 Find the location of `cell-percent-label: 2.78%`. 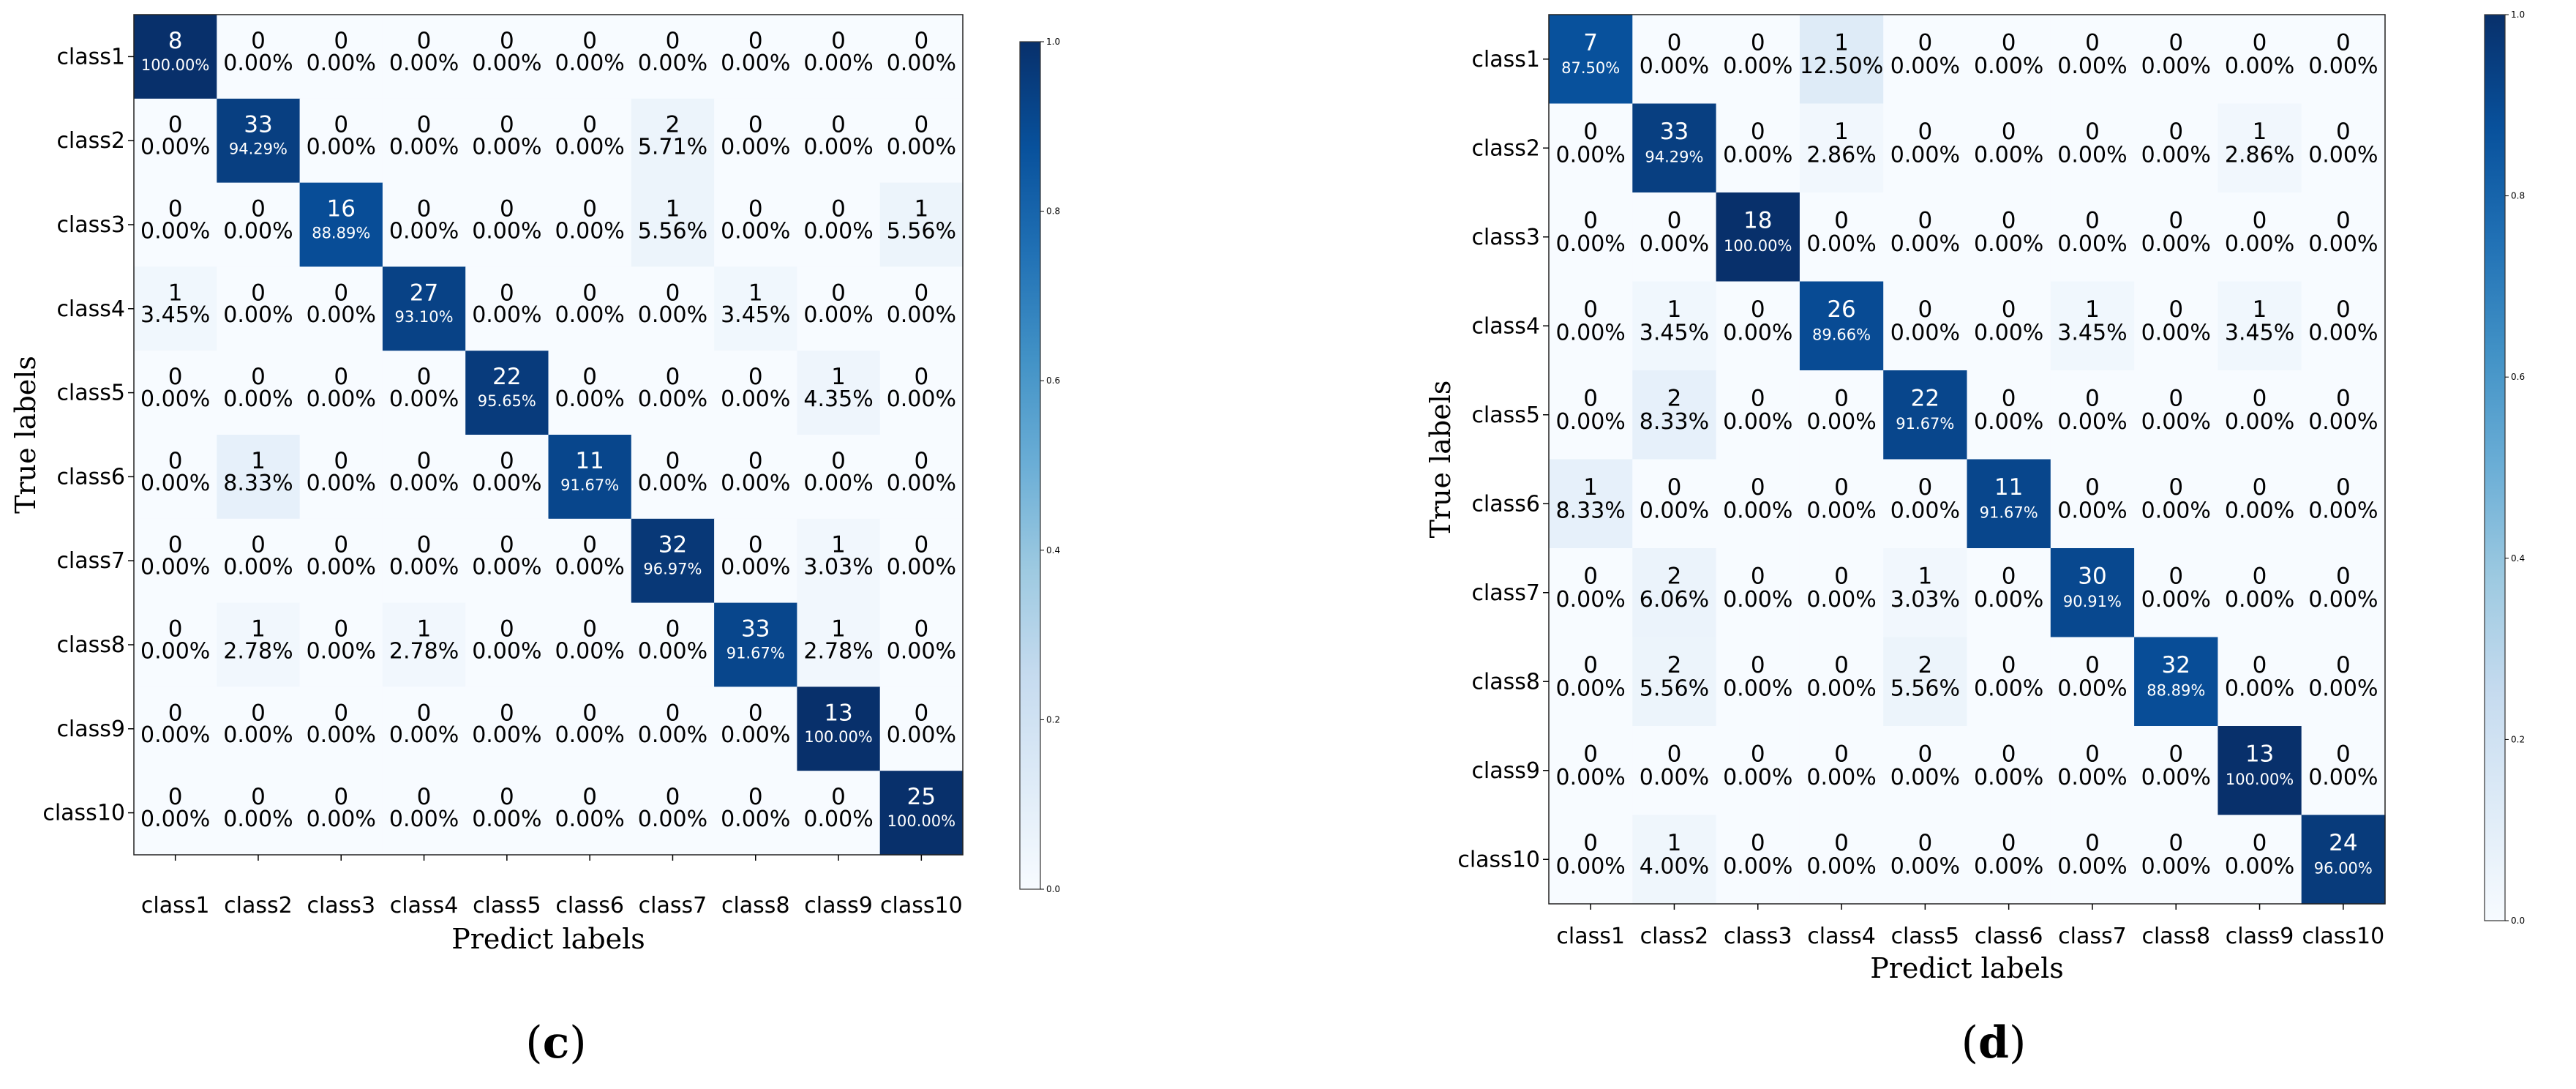

cell-percent-label: 2.78% is located at coordinates (258, 651).